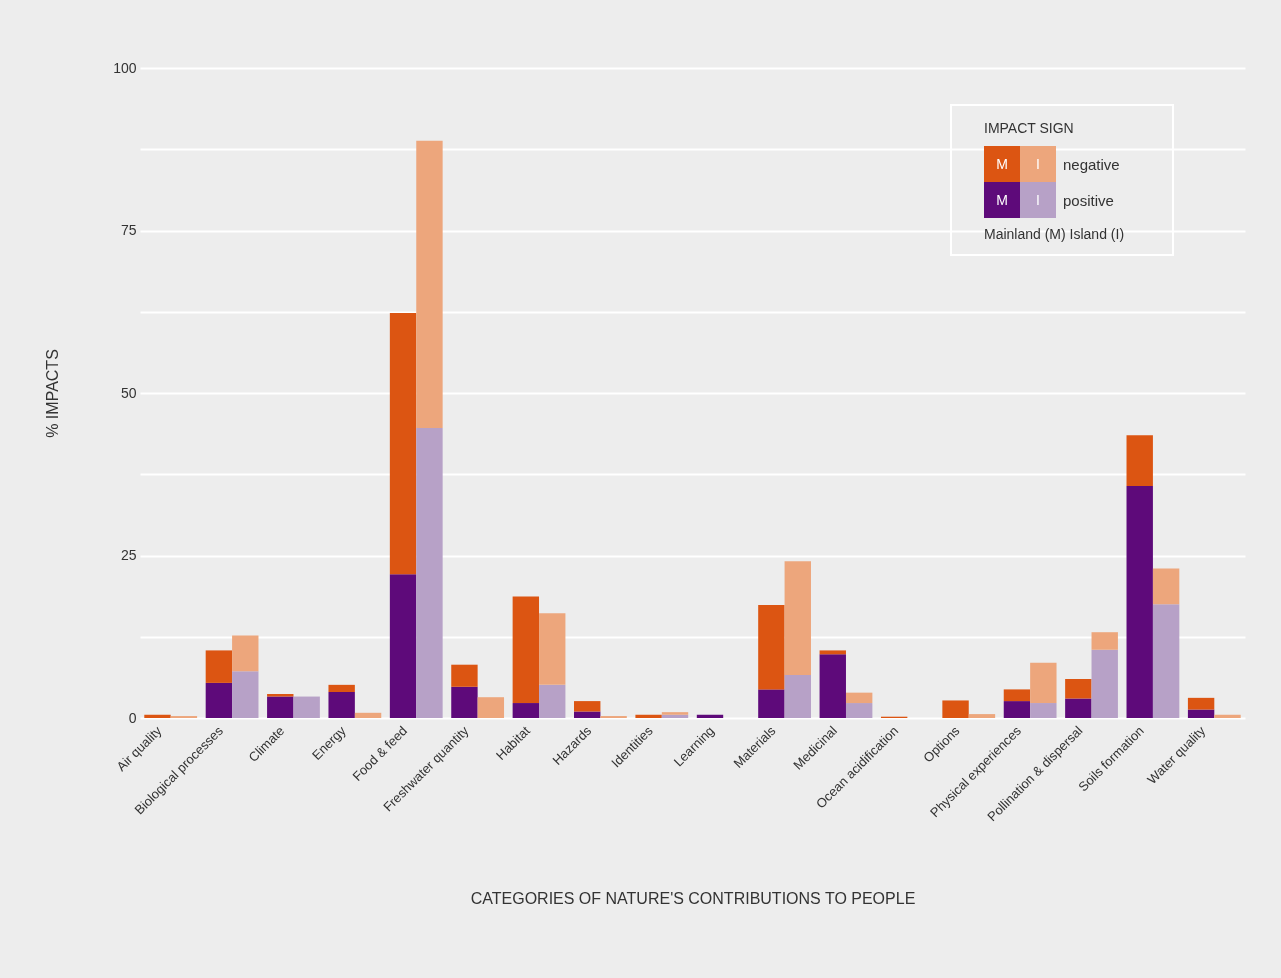  Describe the element at coordinates (1038, 200) in the screenshot. I see `text: I` at that location.